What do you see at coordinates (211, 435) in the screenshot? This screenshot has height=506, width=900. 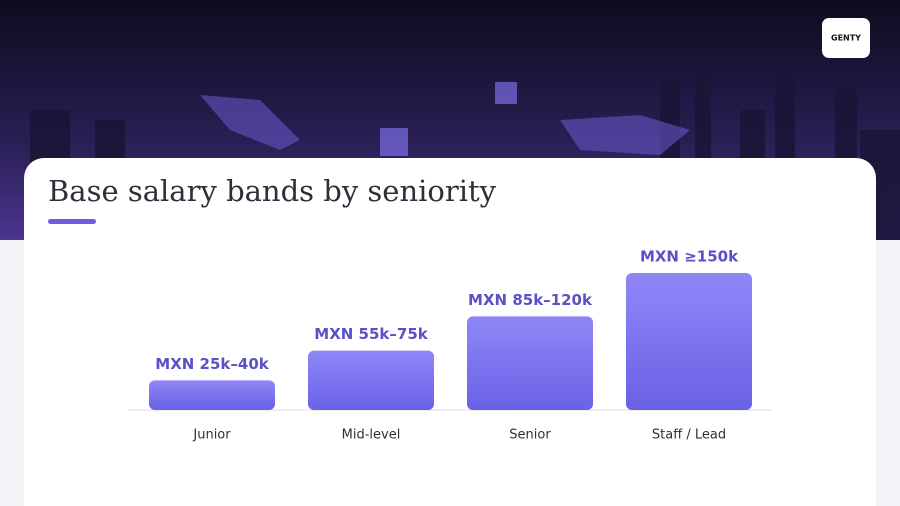 I see `x-tick-label: Junior` at bounding box center [211, 435].